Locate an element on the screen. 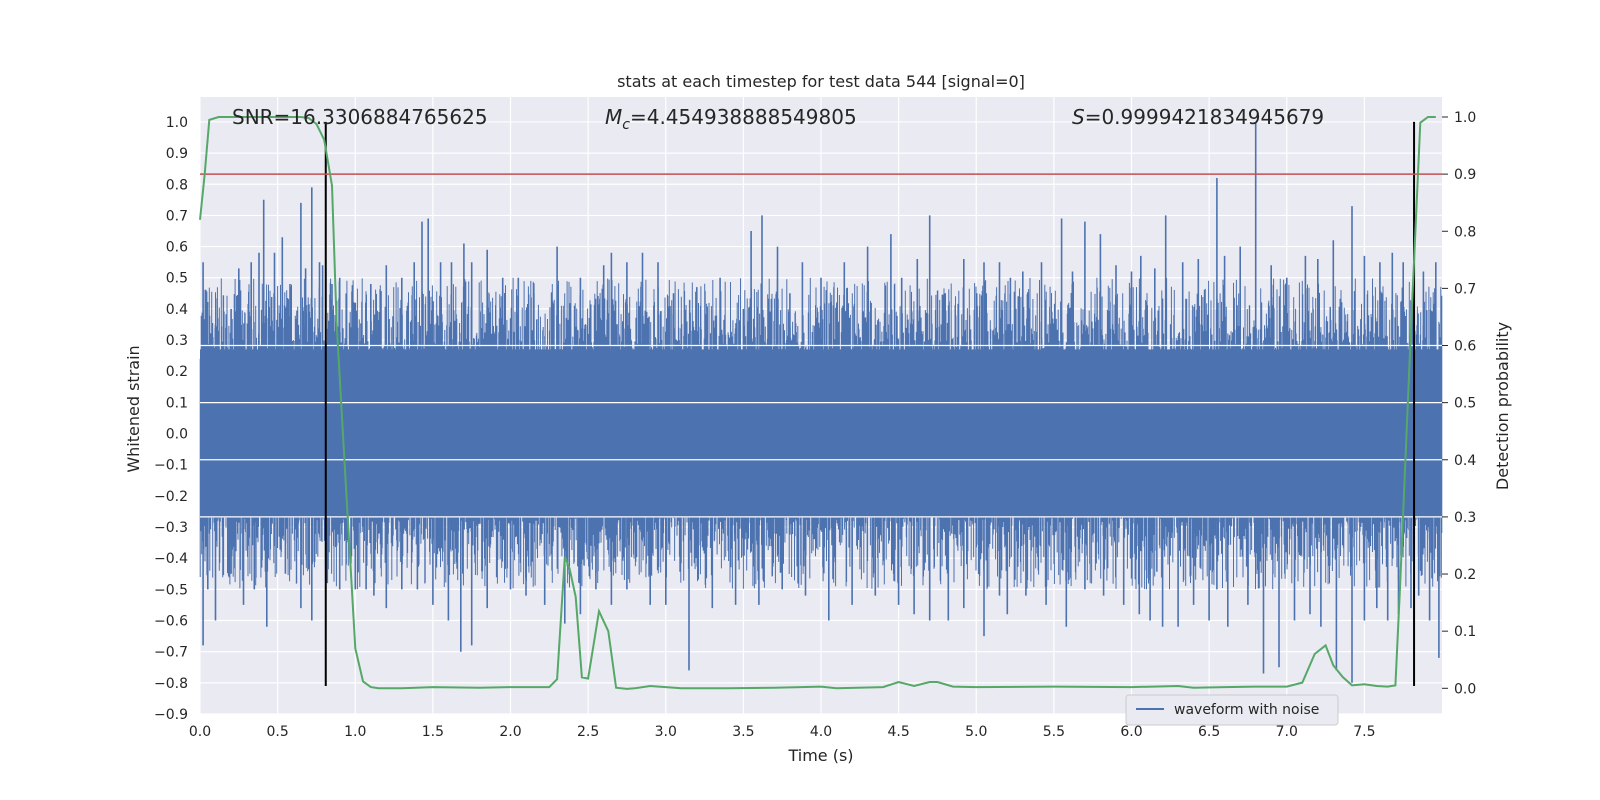  x-tick-label: 5.5 is located at coordinates (1054, 732).